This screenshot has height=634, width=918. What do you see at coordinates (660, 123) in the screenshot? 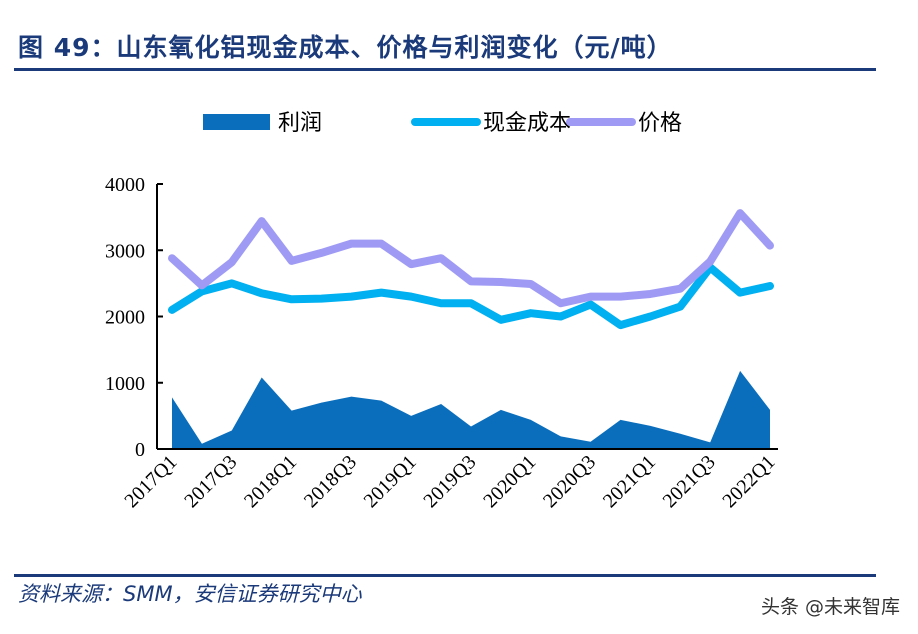
I see `legend-label: 价格` at bounding box center [660, 123].